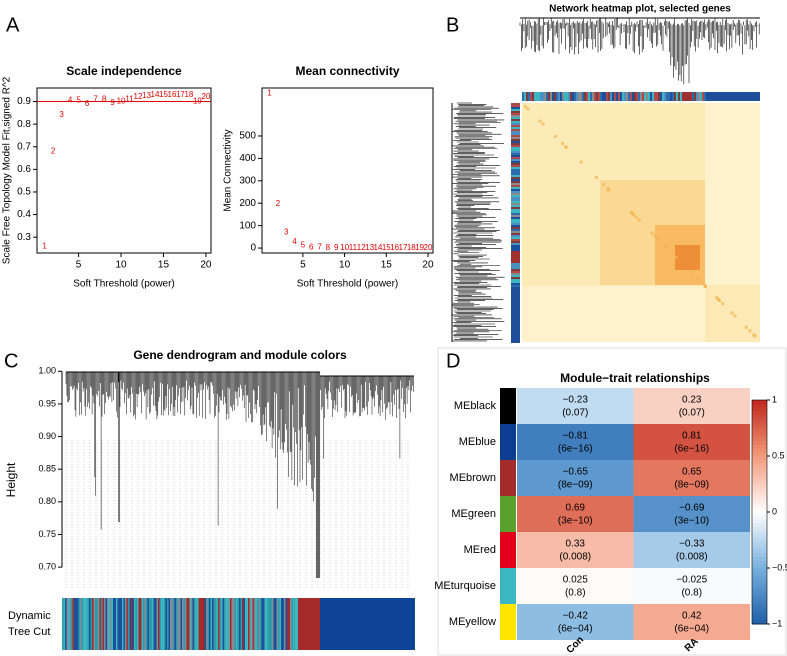 Image resolution: width=787 pixels, height=656 pixels. What do you see at coordinates (11, 479) in the screenshot?
I see `y-axis-label: Height` at bounding box center [11, 479].